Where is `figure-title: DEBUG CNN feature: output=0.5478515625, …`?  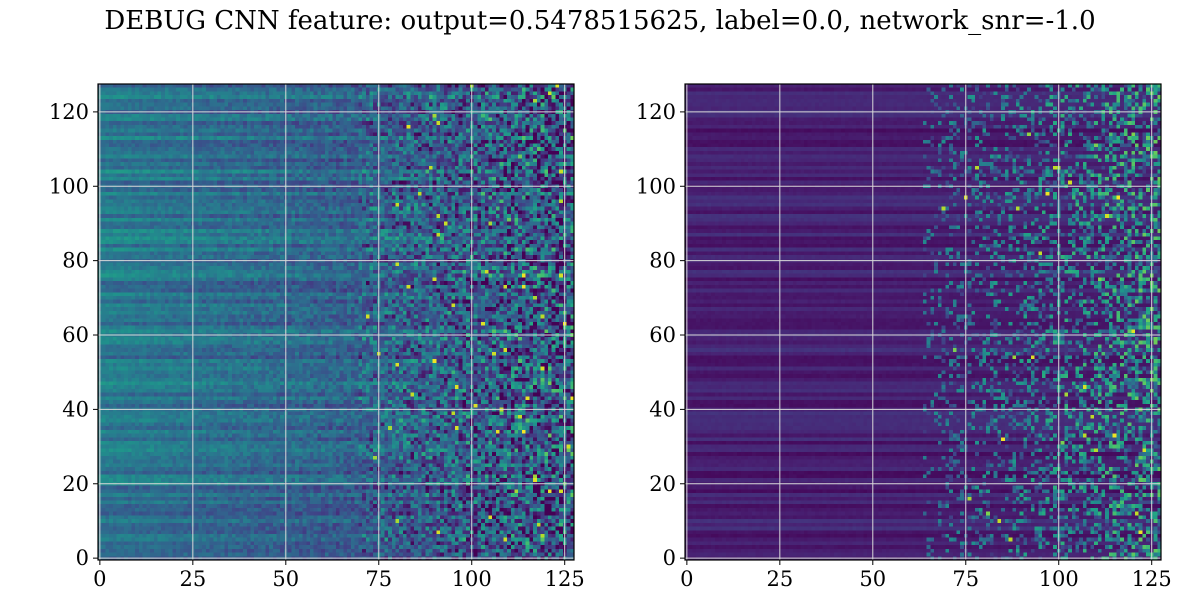 figure-title: DEBUG CNN feature: output=0.5478515625, … is located at coordinates (600, 21).